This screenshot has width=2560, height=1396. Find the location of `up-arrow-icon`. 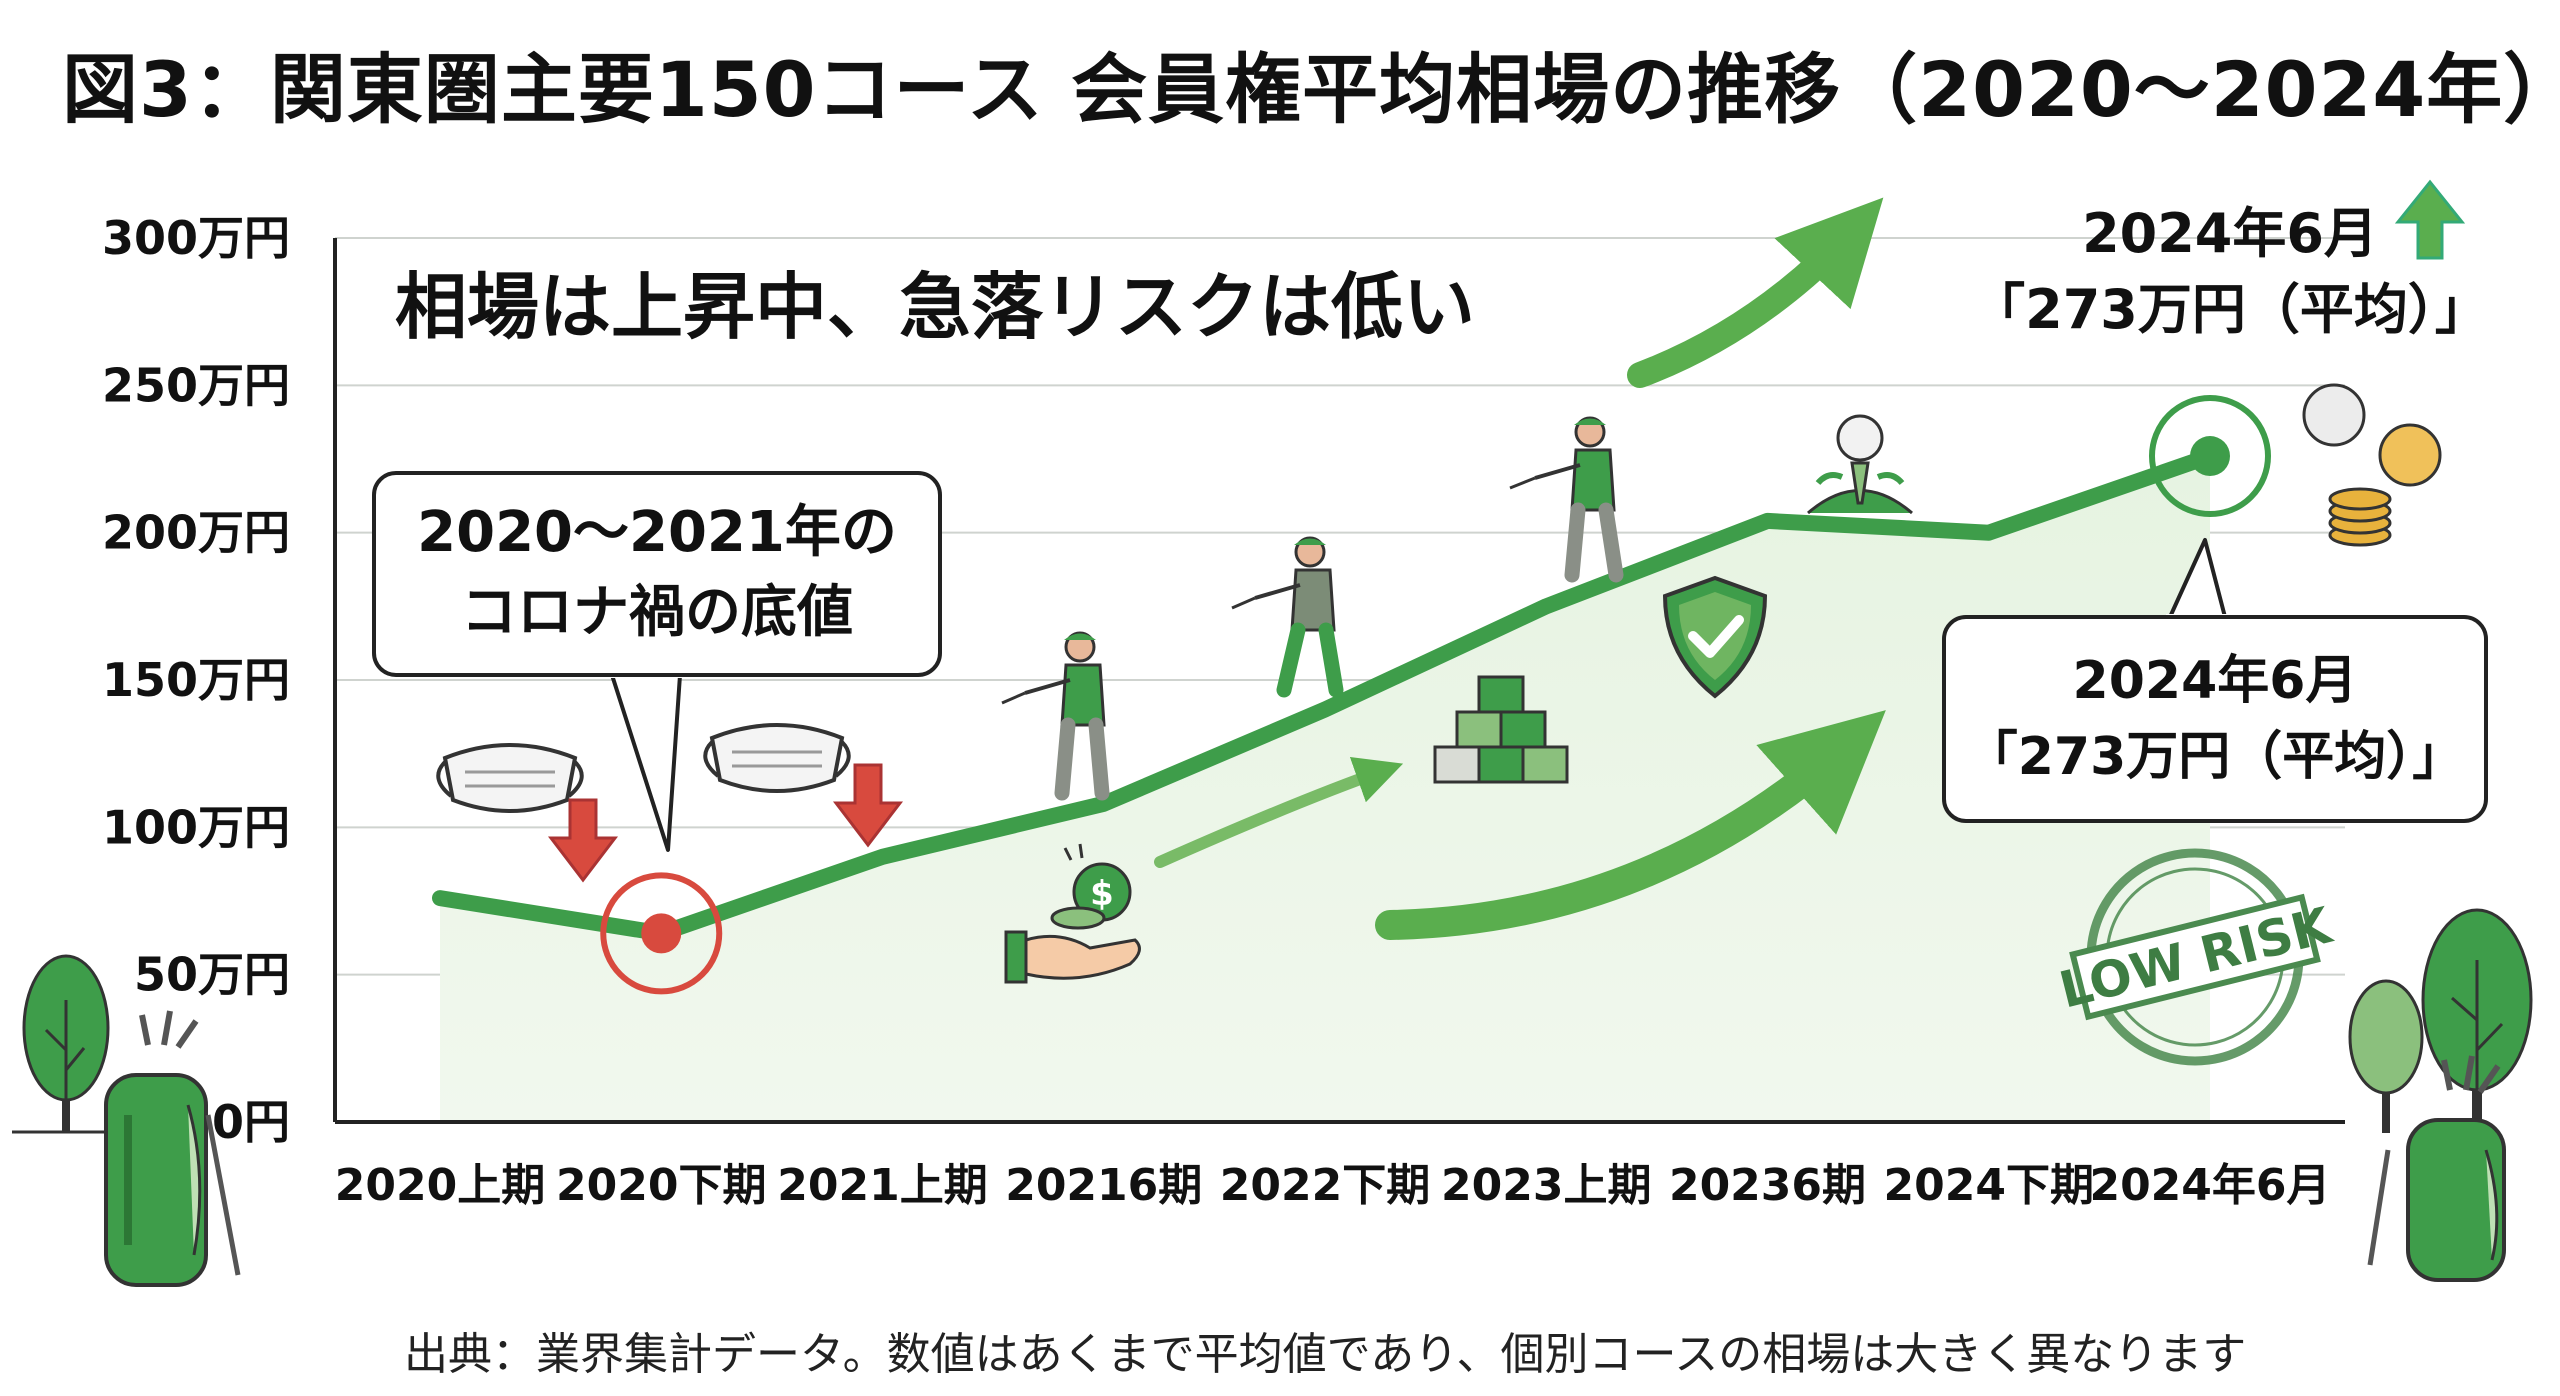

up-arrow-icon is located at coordinates (2430, 219).